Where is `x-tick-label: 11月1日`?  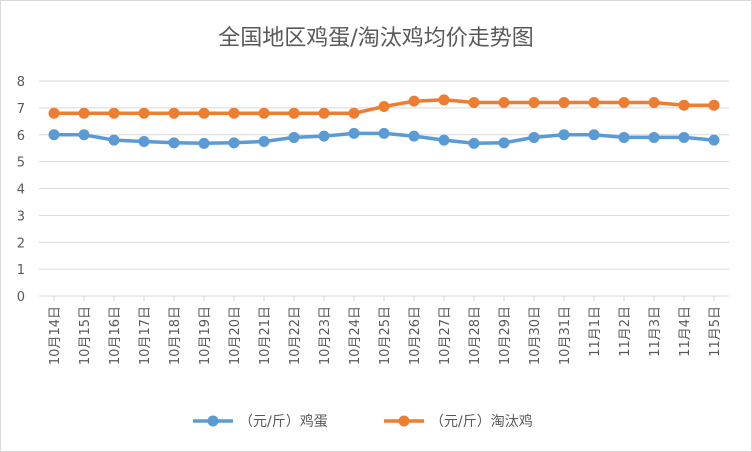 x-tick-label: 11月1日 is located at coordinates (595, 331).